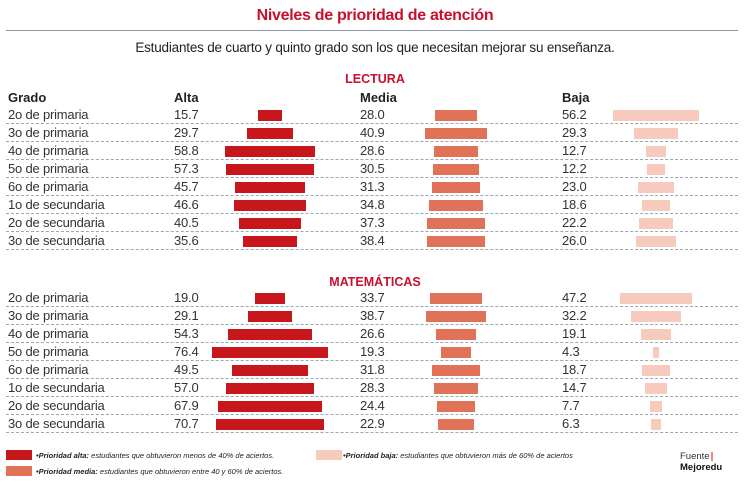  What do you see at coordinates (48, 369) in the screenshot?
I see `grade-label: 6o de primaria` at bounding box center [48, 369].